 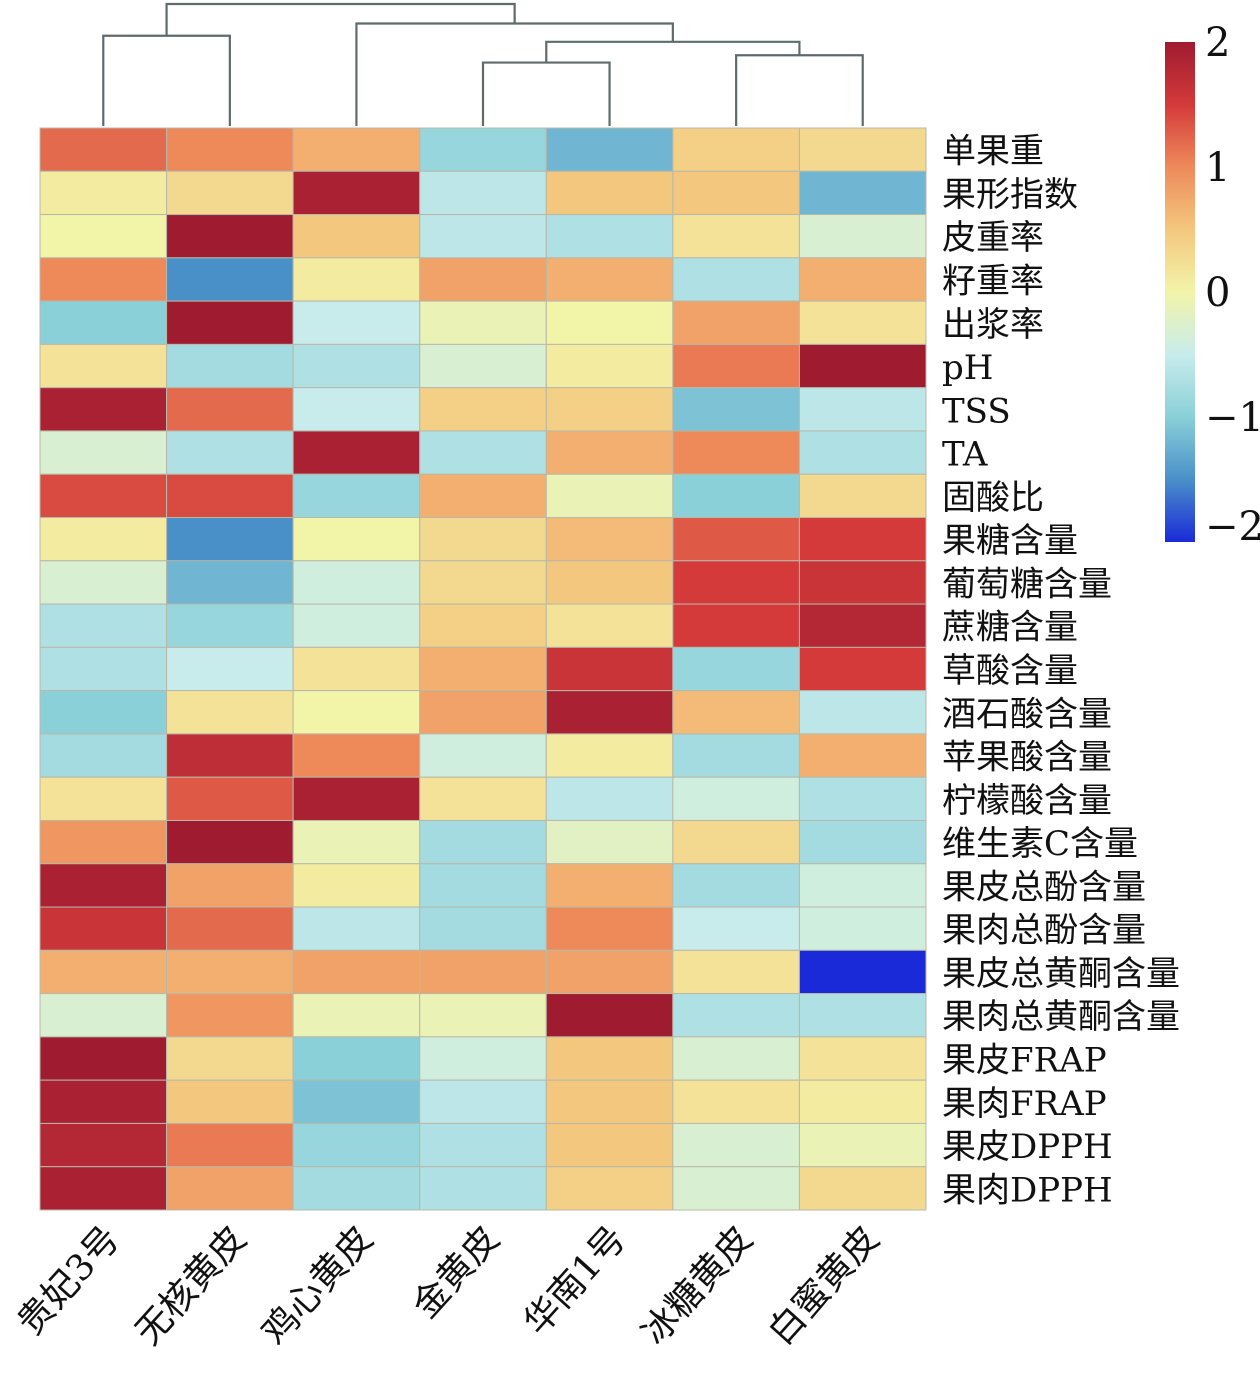 I want to click on colorbar-tick-label: 2, so click(x=1217, y=43).